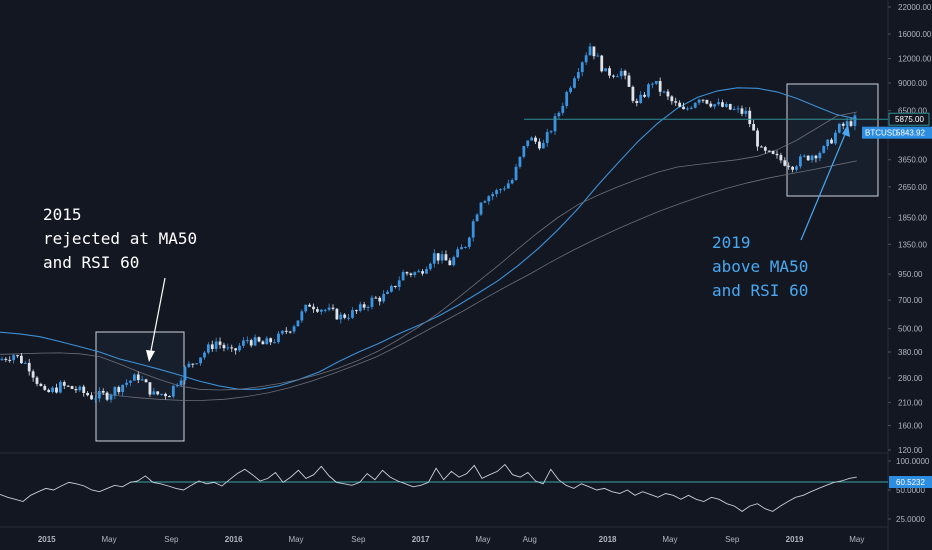 The height and width of the screenshot is (550, 932). Describe the element at coordinates (912, 187) in the screenshot. I see `price-tick-label: 2650.00` at that location.